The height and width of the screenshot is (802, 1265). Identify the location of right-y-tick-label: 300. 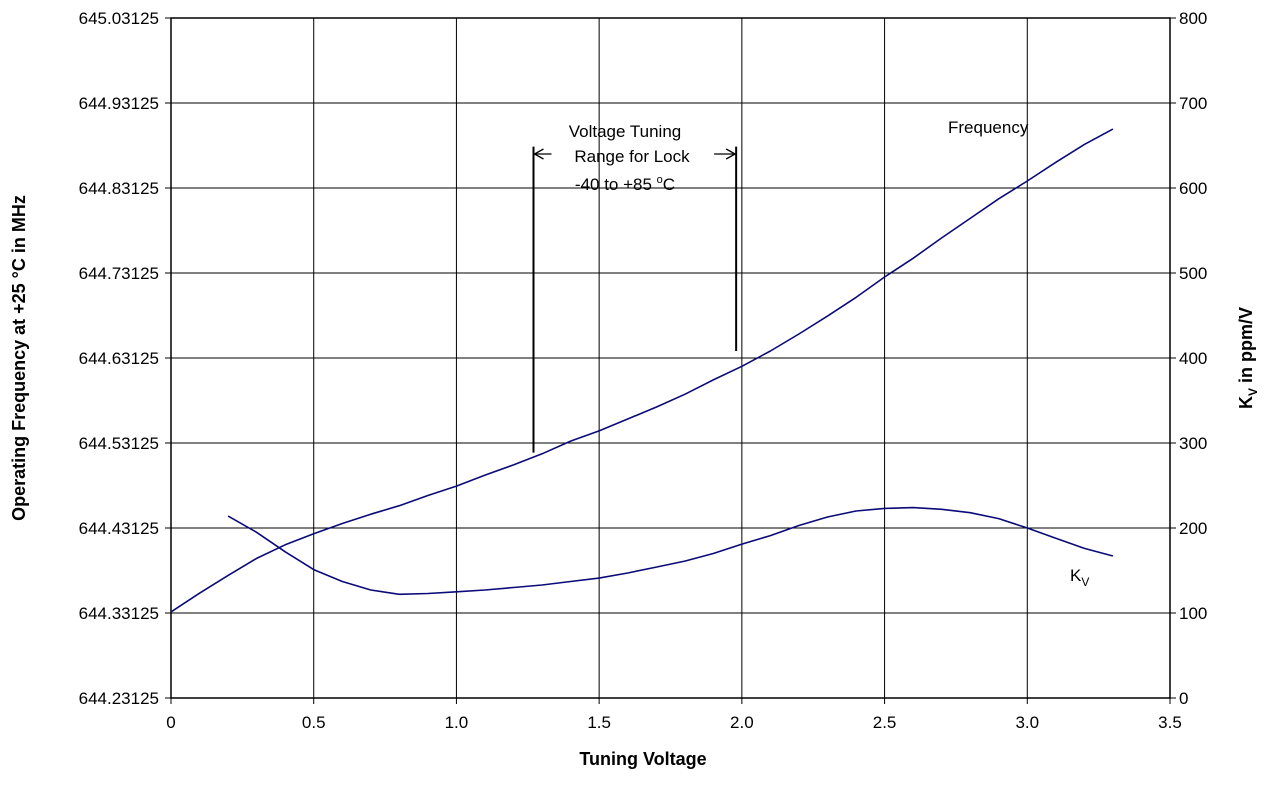
(1193, 443).